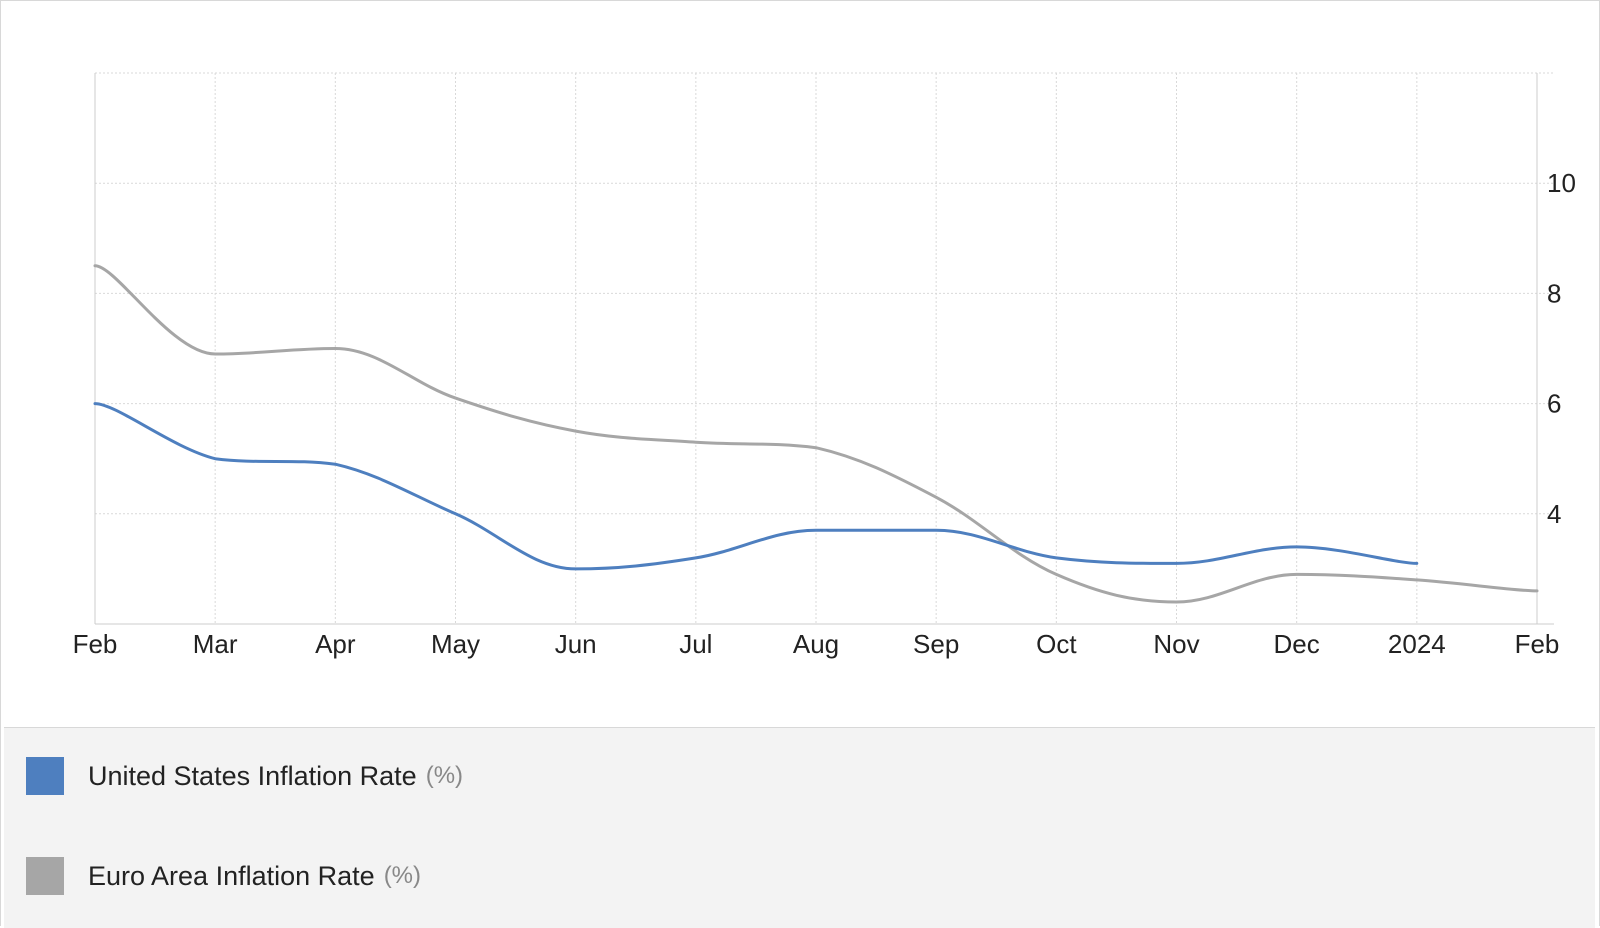 Image resolution: width=1600 pixels, height=928 pixels. I want to click on legend-item-us-inflation: United States Inflation Rate (%), so click(244, 776).